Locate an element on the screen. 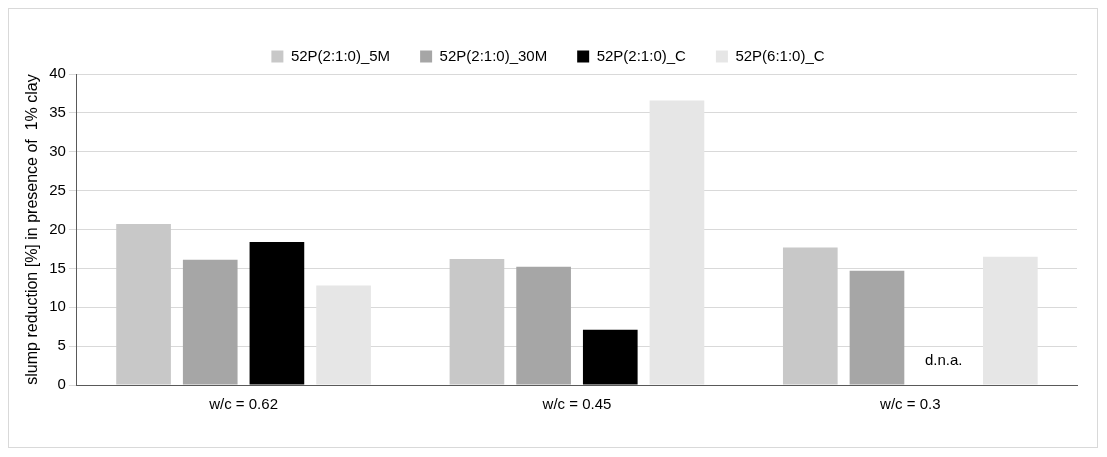 The image size is (1107, 457). legend-label: 52P(2:1:0)_5M is located at coordinates (340, 55).